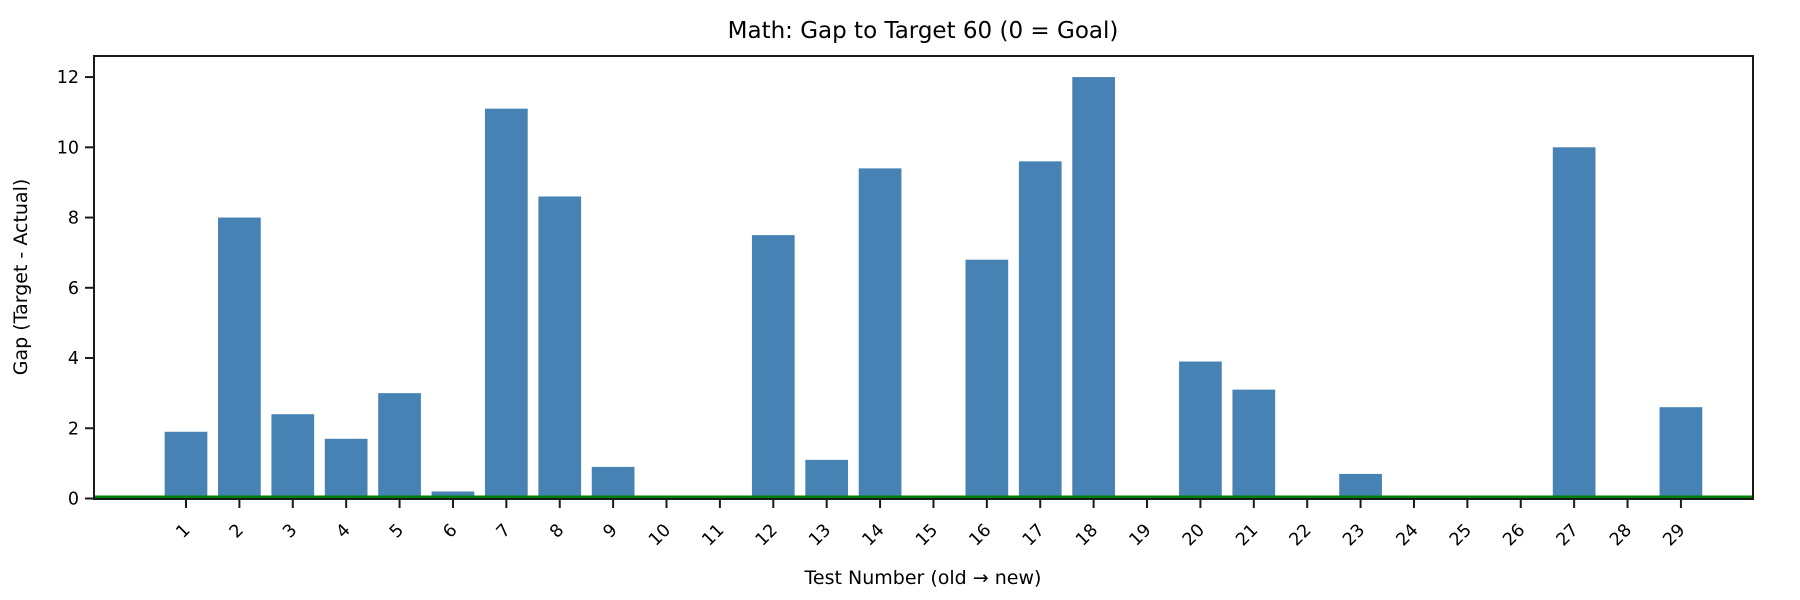  I want to click on x-tick-label-10: 10, so click(660, 535).